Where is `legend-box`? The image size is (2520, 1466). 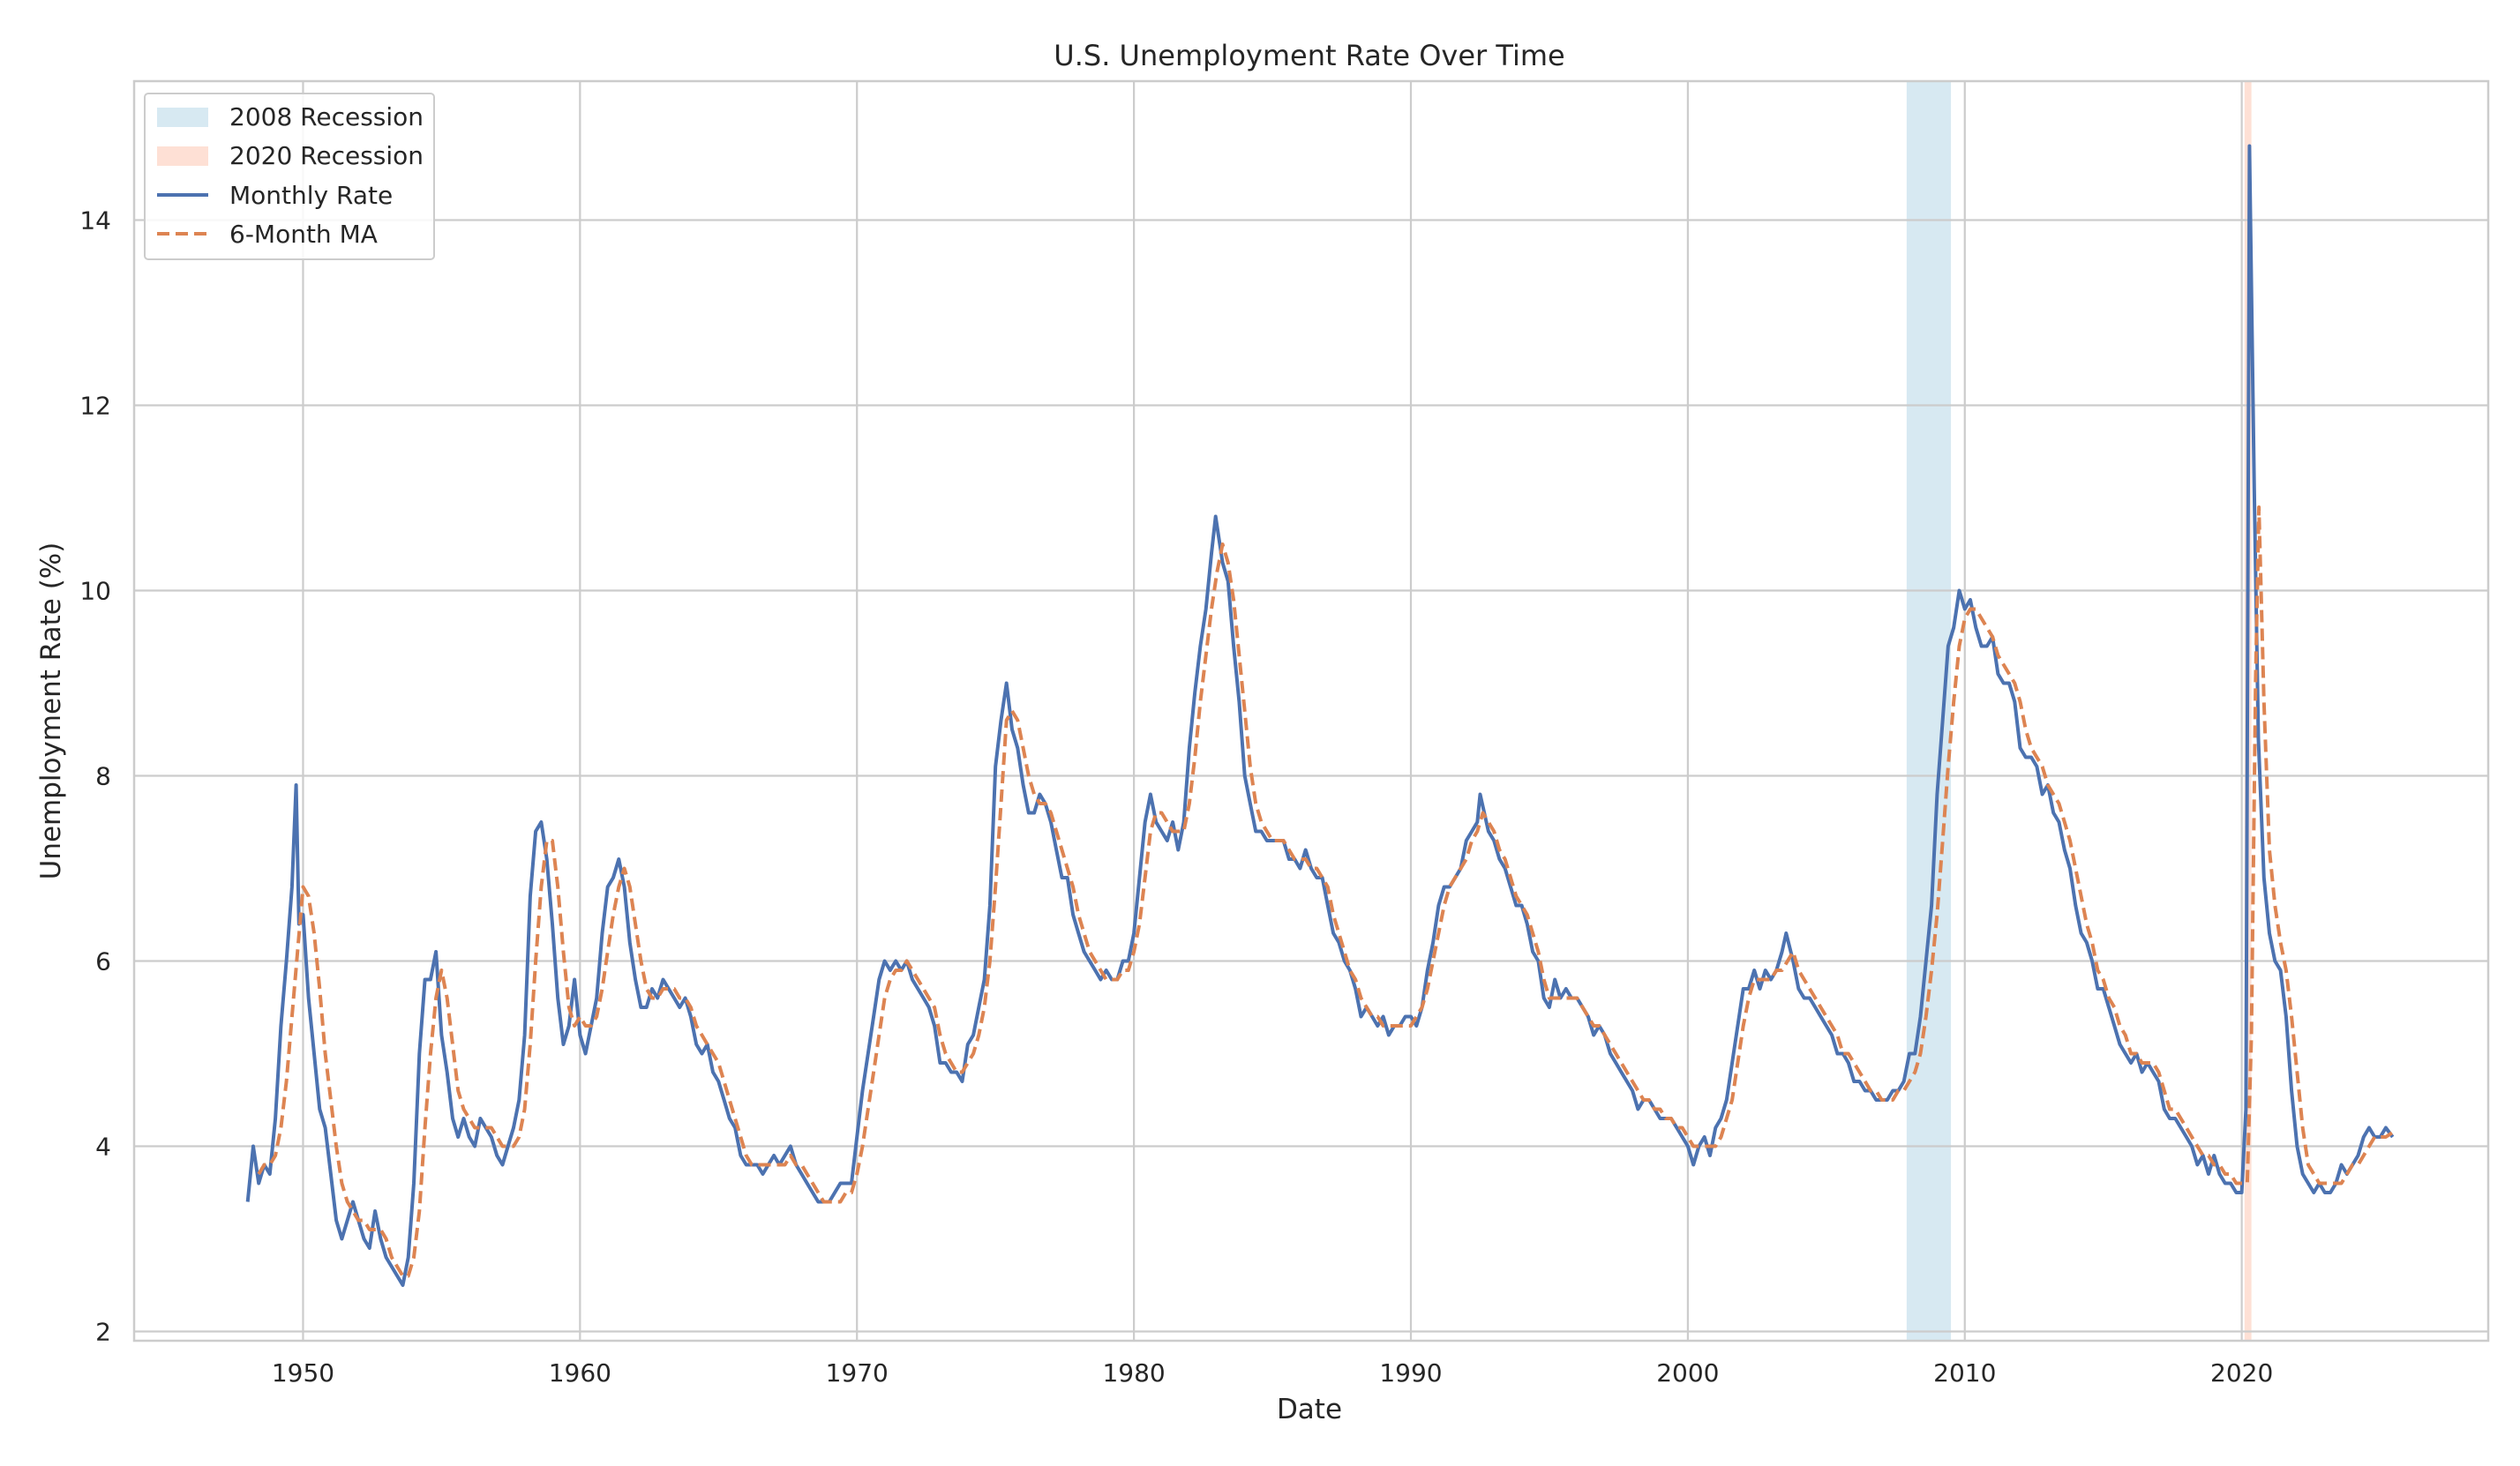
legend-box is located at coordinates (289, 176).